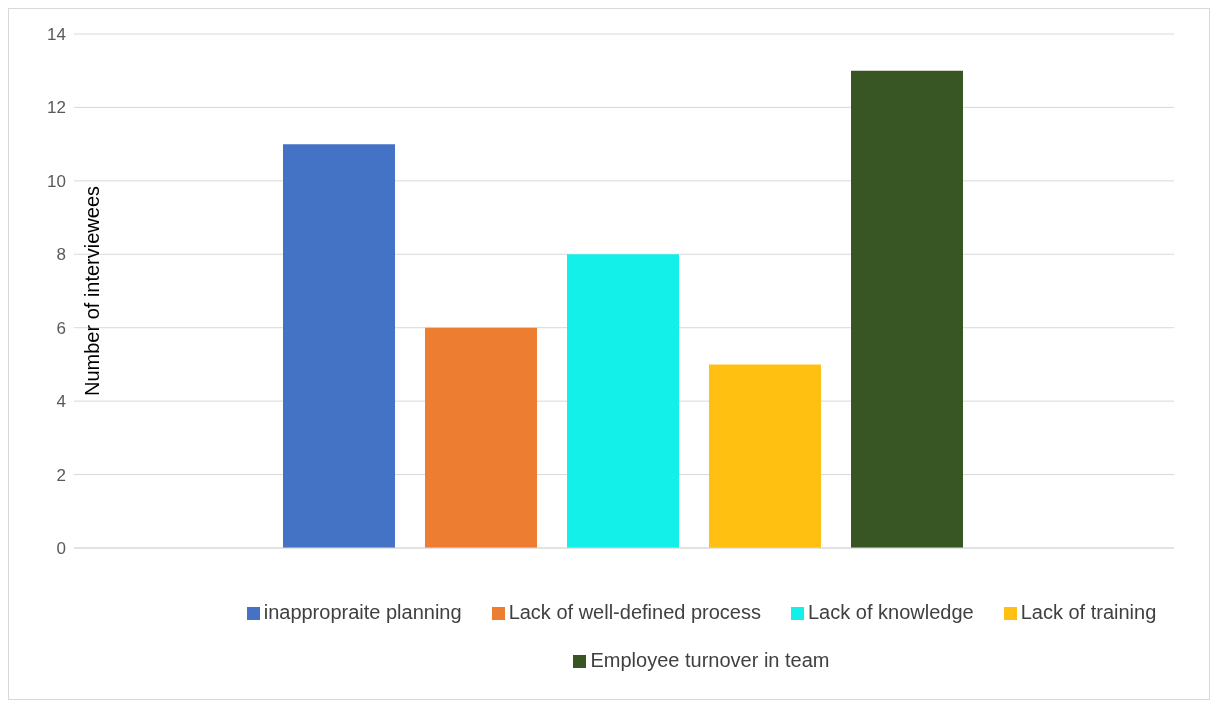 This screenshot has width=1223, height=713. Describe the element at coordinates (56, 108) in the screenshot. I see `y-tick-label: 12` at that location.